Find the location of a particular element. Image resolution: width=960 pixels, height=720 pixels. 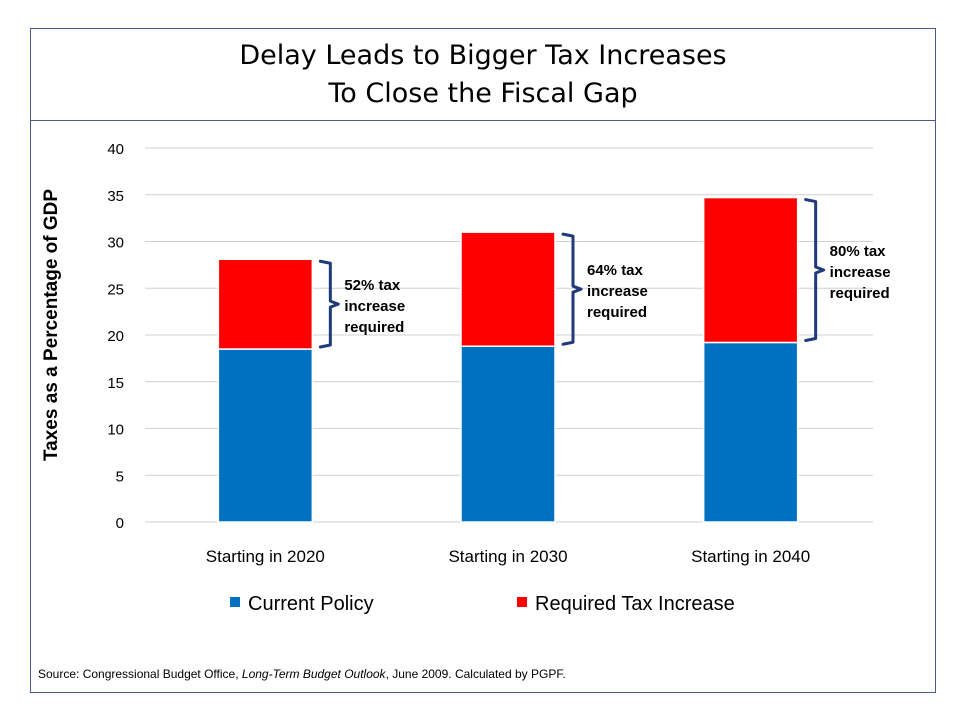

y-tick-label: 0 is located at coordinates (120, 523).